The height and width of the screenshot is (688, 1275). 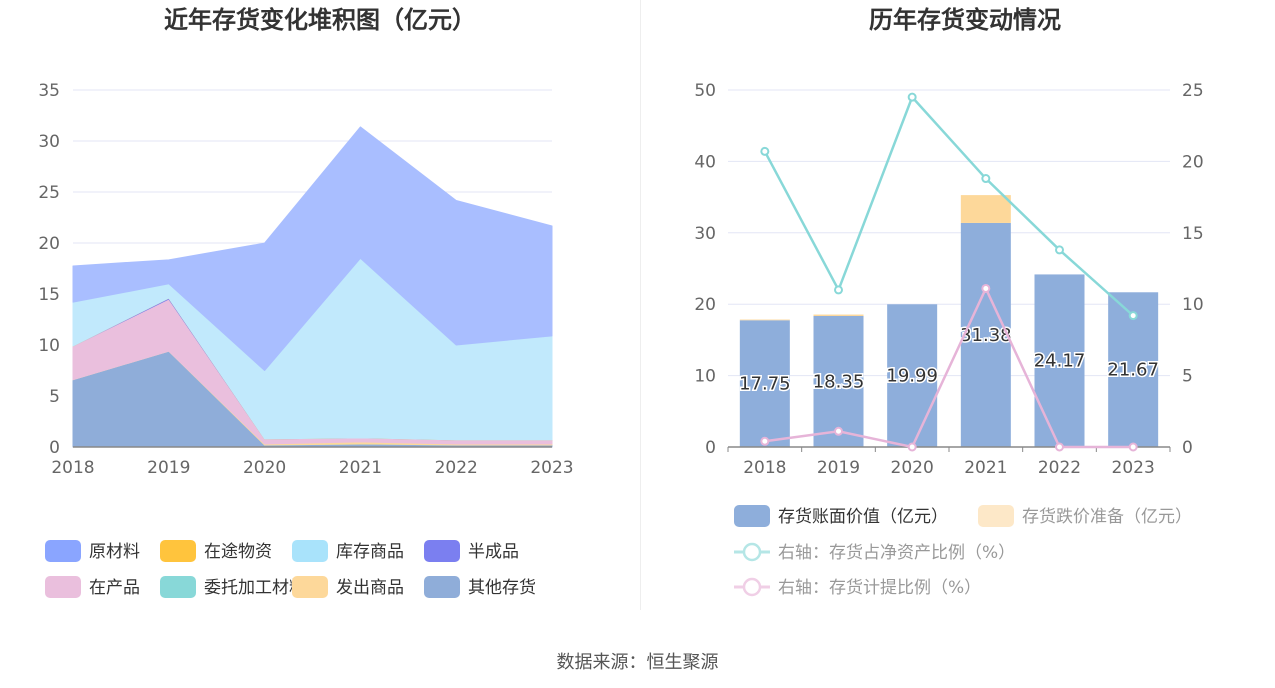 What do you see at coordinates (72, 468) in the screenshot?
I see `left-x-tick: 2018` at bounding box center [72, 468].